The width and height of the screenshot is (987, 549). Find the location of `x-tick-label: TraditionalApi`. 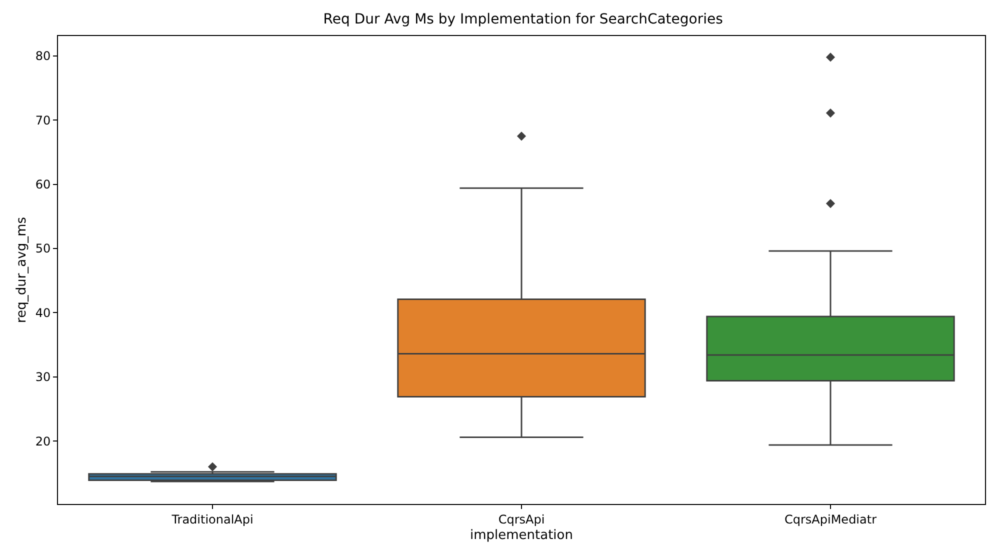

x-tick-label: TraditionalApi is located at coordinates (212, 519).